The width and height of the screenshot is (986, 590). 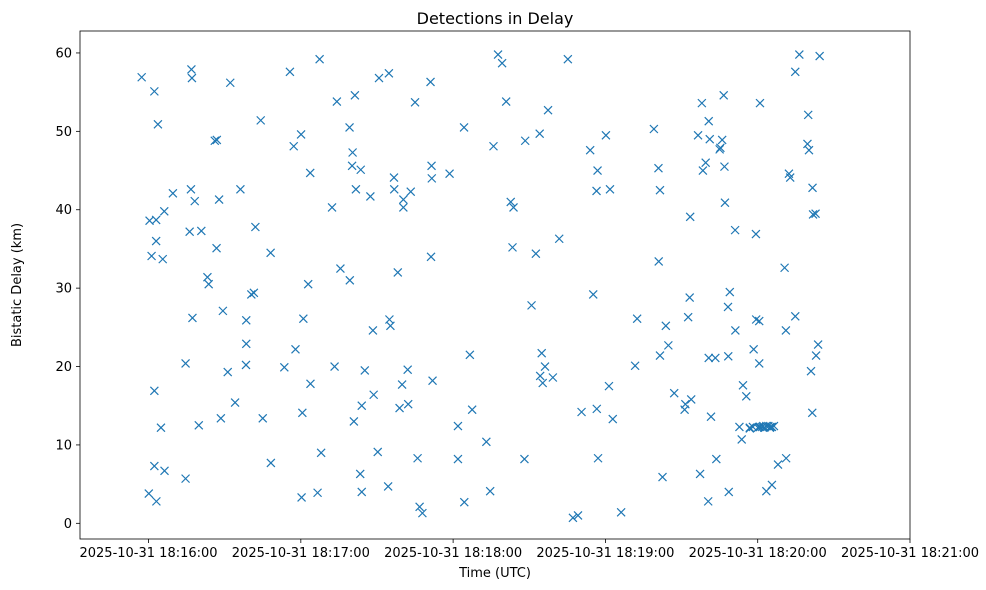 I want to click on x-tick-label: 2025-10-31 18:19:00, so click(x=605, y=553).